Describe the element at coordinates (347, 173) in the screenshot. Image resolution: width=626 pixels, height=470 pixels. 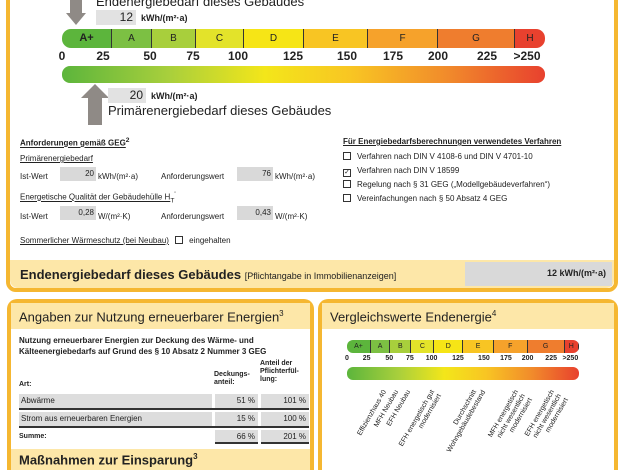
I see `method-checkbox: ✓` at that location.